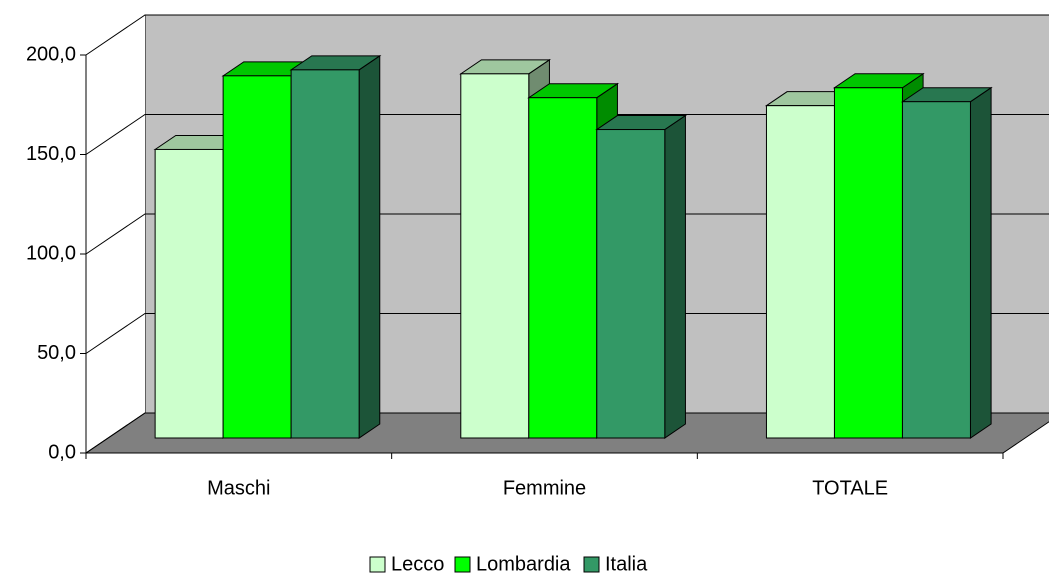  I want to click on legend-label: Lombardia, so click(523, 564).